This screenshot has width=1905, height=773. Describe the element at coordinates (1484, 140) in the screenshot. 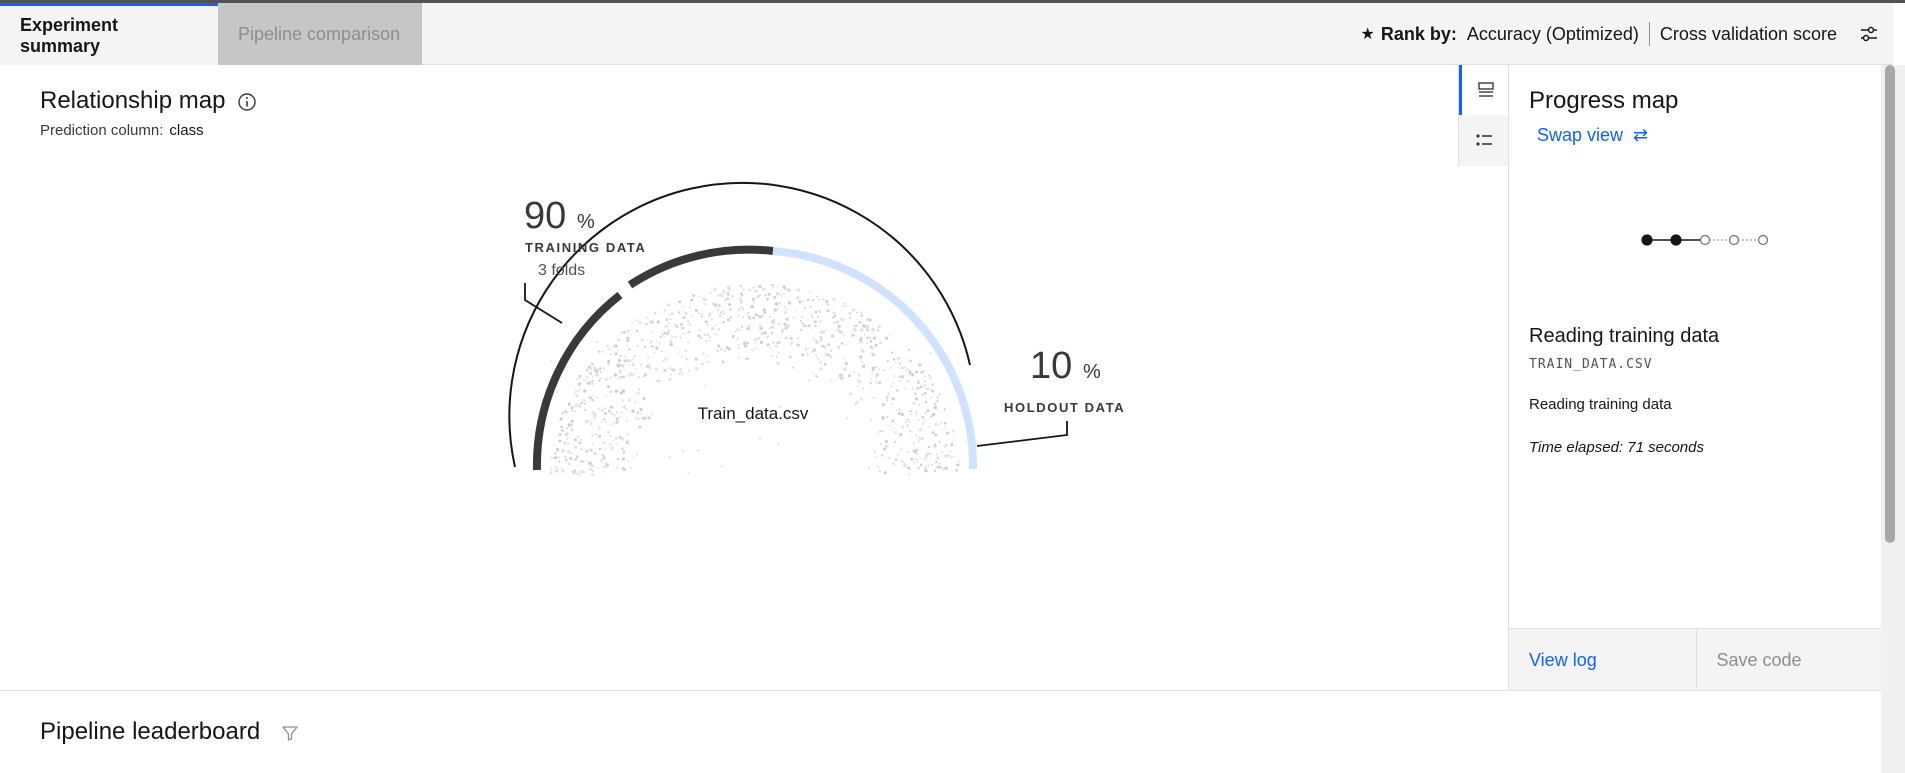

I see `details-view-button` at that location.